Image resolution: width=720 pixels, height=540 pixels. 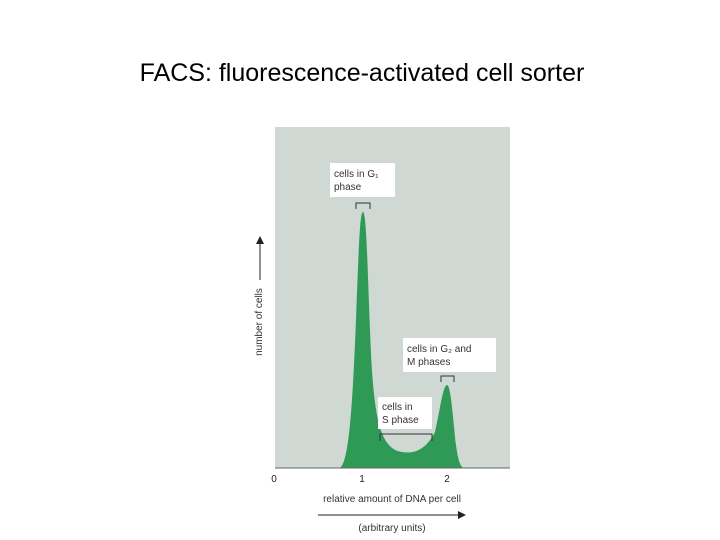 I want to click on x-axis-unit: (arbitrary units), so click(x=391, y=528).